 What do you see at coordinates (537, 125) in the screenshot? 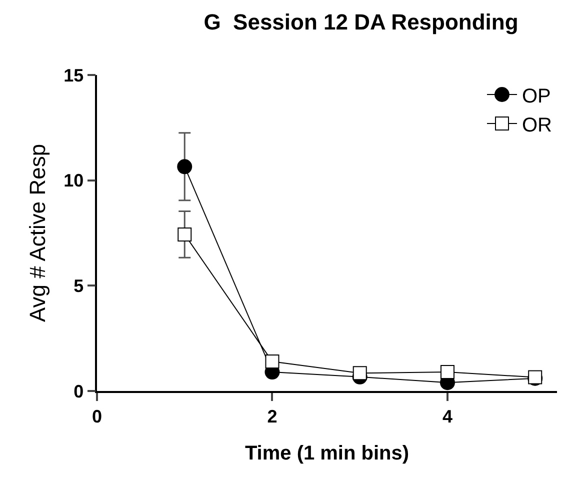
I see `legend-label: OR` at bounding box center [537, 125].